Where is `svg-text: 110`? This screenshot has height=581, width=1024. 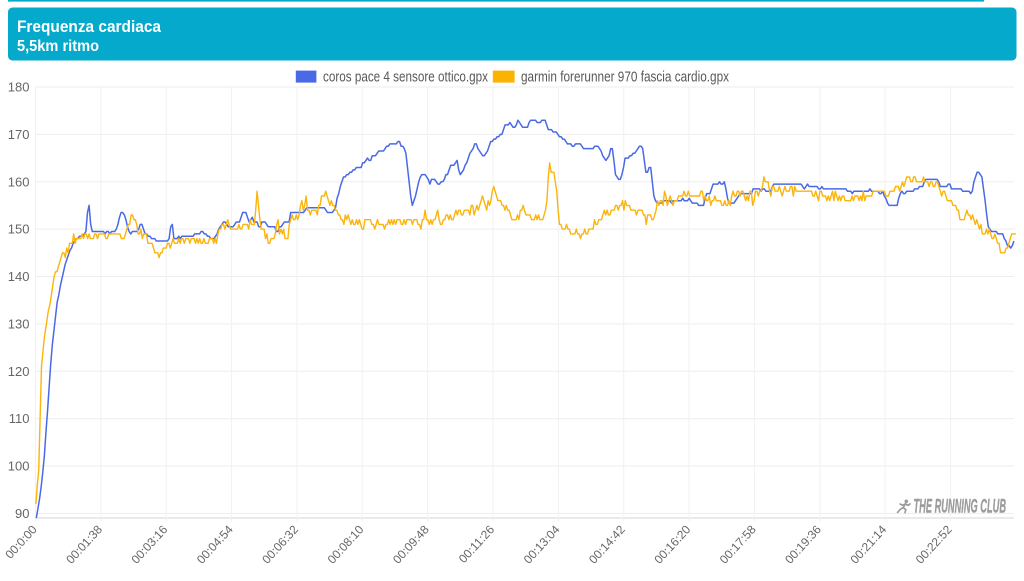 svg-text: 110 is located at coordinates (19, 418).